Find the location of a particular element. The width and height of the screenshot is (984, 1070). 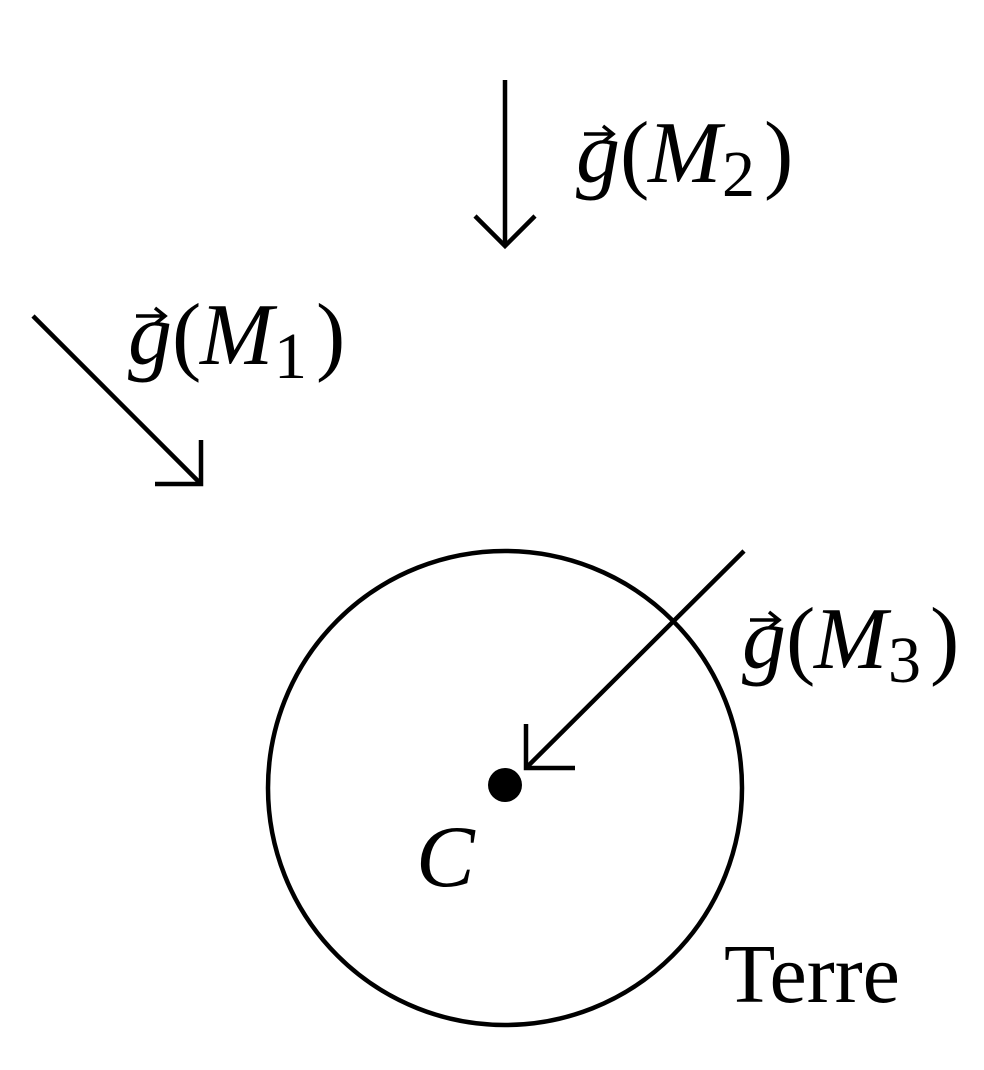

label-g-m1-symbol: g is located at coordinates (150, 335).